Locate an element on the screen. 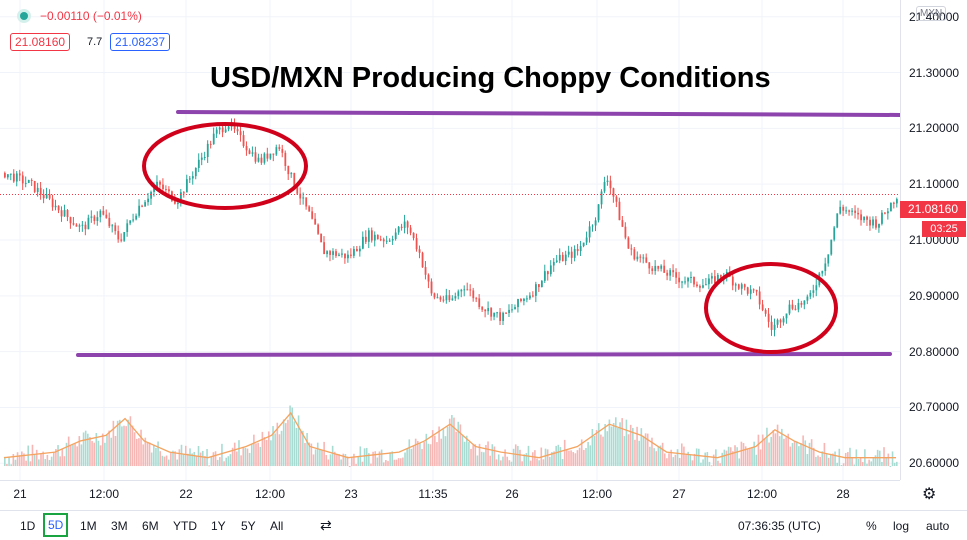 The image size is (967, 540). timeframe-1y-button: 1Y is located at coordinates (218, 526).